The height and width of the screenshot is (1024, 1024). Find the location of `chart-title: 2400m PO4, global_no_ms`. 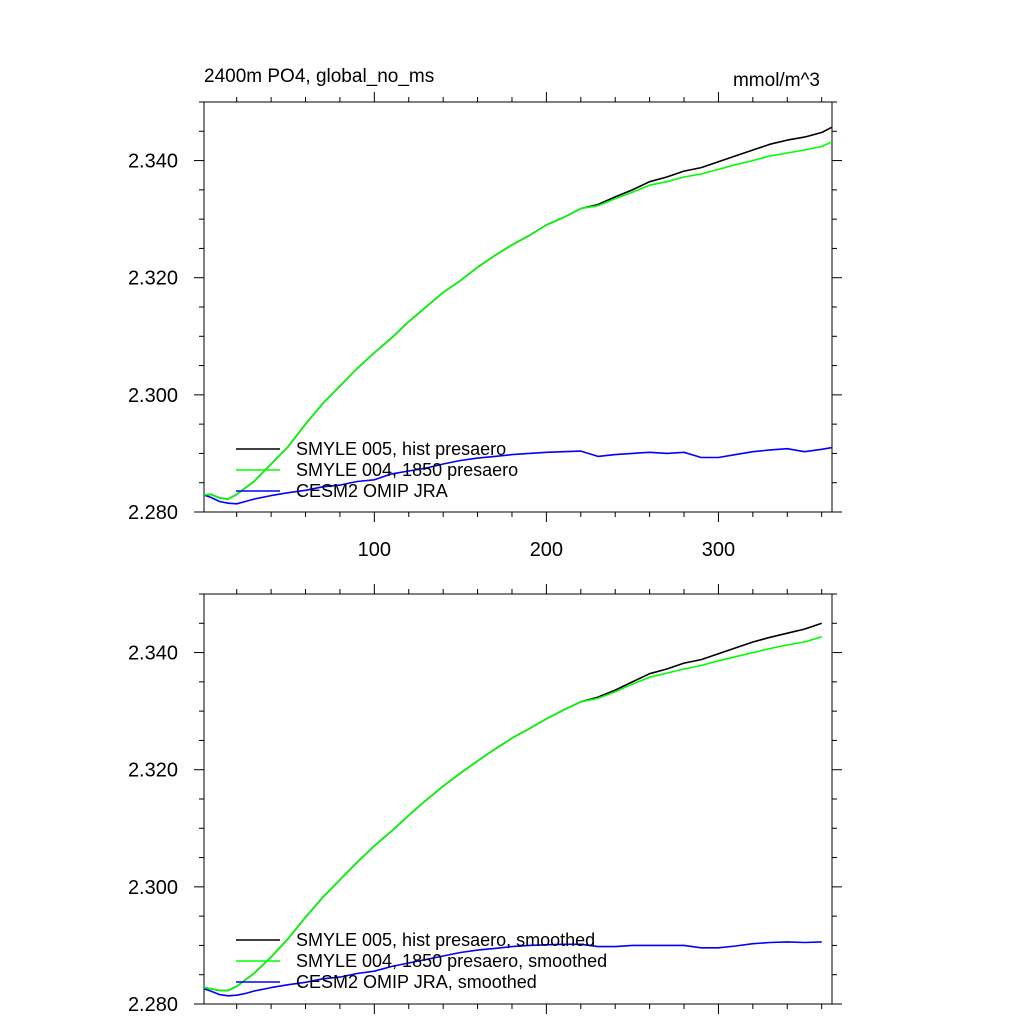

chart-title: 2400m PO4, global_no_ms is located at coordinates (319, 76).